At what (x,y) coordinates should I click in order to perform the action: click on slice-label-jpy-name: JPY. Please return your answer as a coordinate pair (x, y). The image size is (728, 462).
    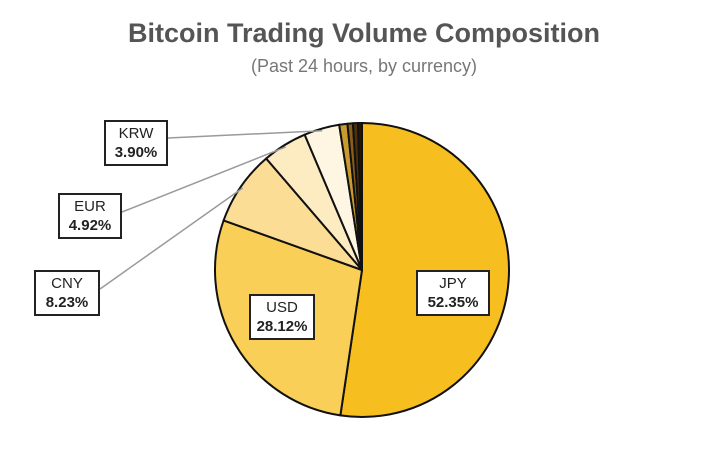
    Looking at the image, I should click on (453, 283).